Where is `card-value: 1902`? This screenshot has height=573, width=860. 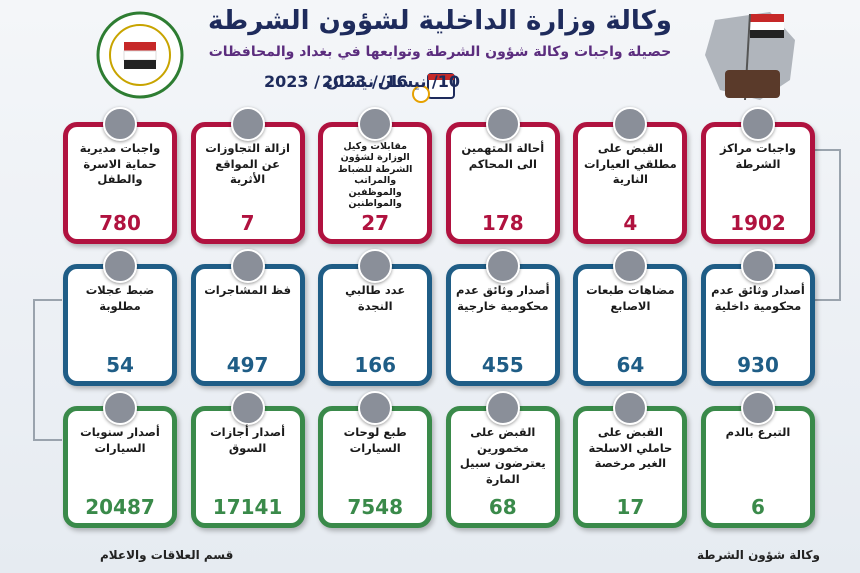 card-value: 1902 is located at coordinates (758, 223).